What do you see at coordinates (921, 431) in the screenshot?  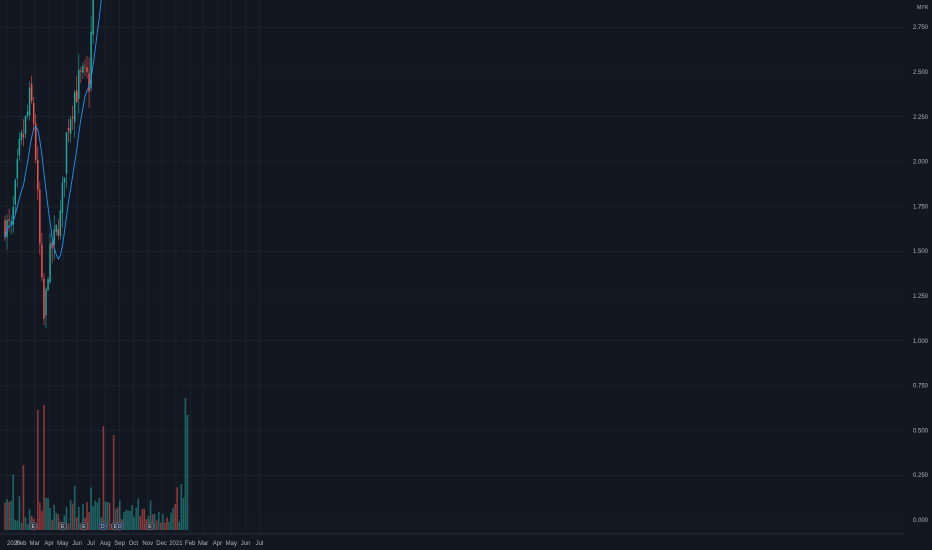 I see `y-tick-label: 0.500` at bounding box center [921, 431].